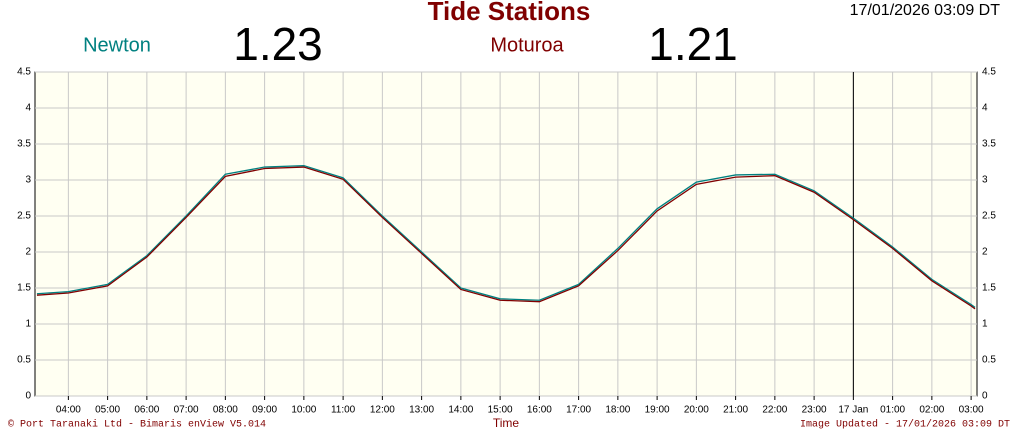  What do you see at coordinates (931, 410) in the screenshot?
I see `x-tick-label: 02:00` at bounding box center [931, 410].